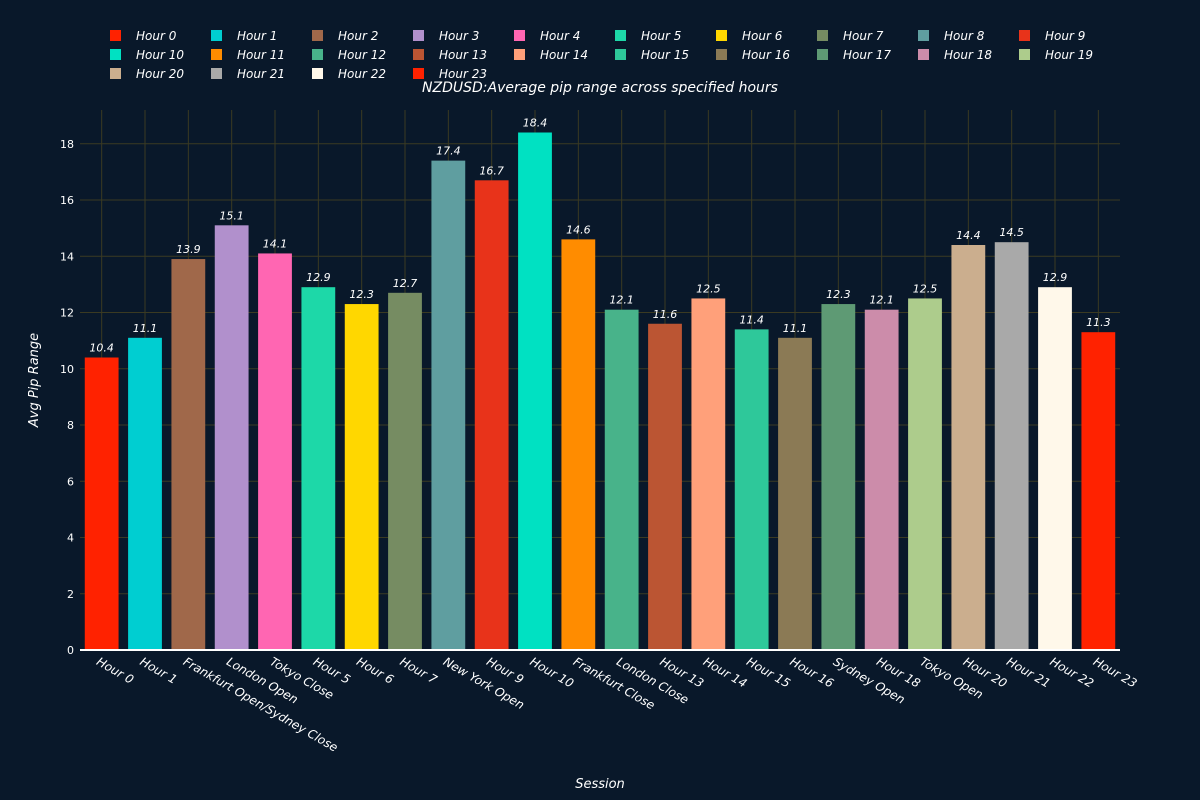 Image resolution: width=1200 pixels, height=800 pixels. I want to click on legend-item-label: Hour 10, so click(160, 55).